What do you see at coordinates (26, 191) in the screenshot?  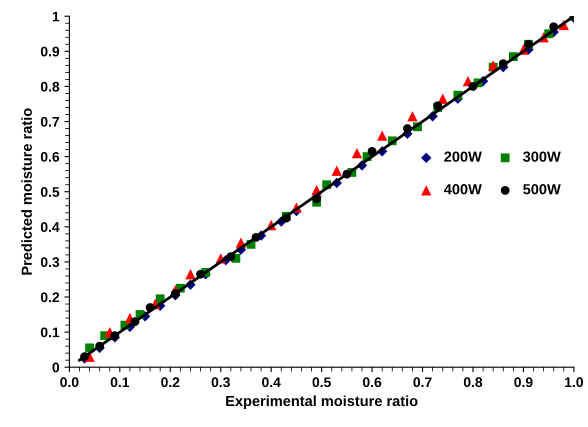 I see `y-axis-title: Predicted moisture ratio` at bounding box center [26, 191].